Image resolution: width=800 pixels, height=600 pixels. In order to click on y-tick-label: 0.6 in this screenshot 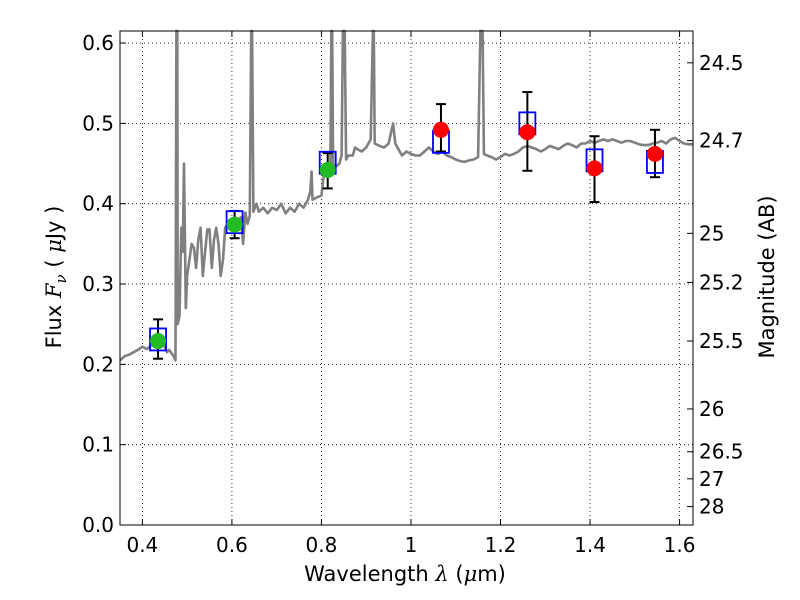, I will do `click(98, 43)`.